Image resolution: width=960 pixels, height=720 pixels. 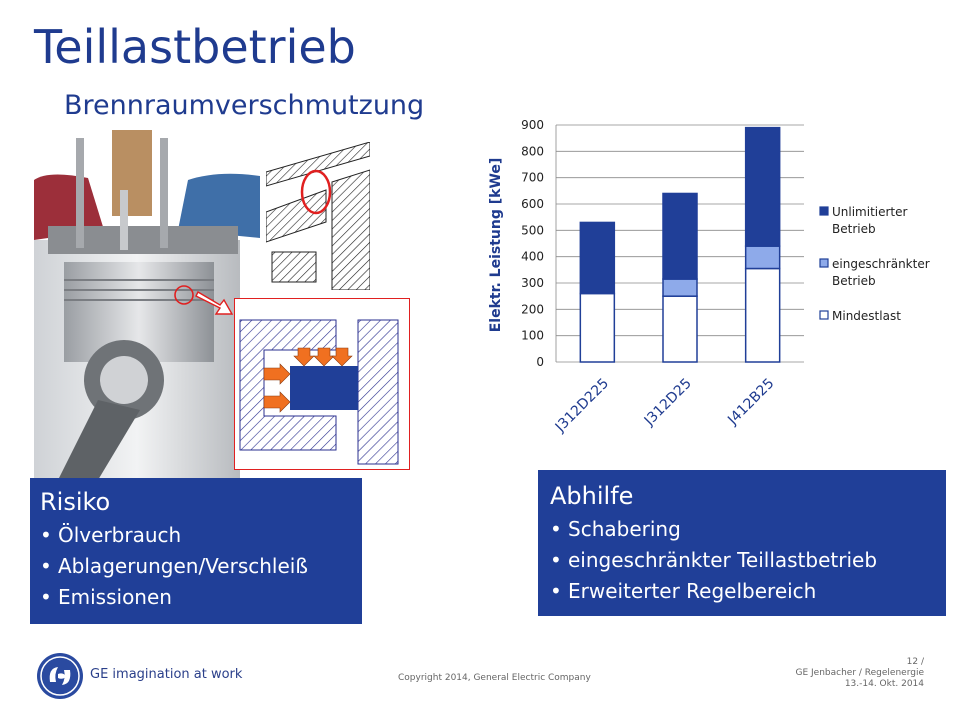 What do you see at coordinates (532, 204) in the screenshot?
I see `y-tick-label: 600` at bounding box center [532, 204].